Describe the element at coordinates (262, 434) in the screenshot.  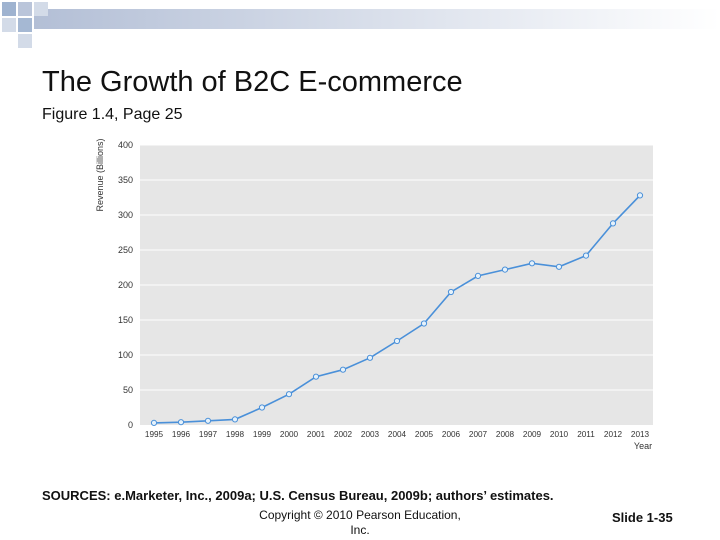
I see `x-tick-label: 1999` at that location.